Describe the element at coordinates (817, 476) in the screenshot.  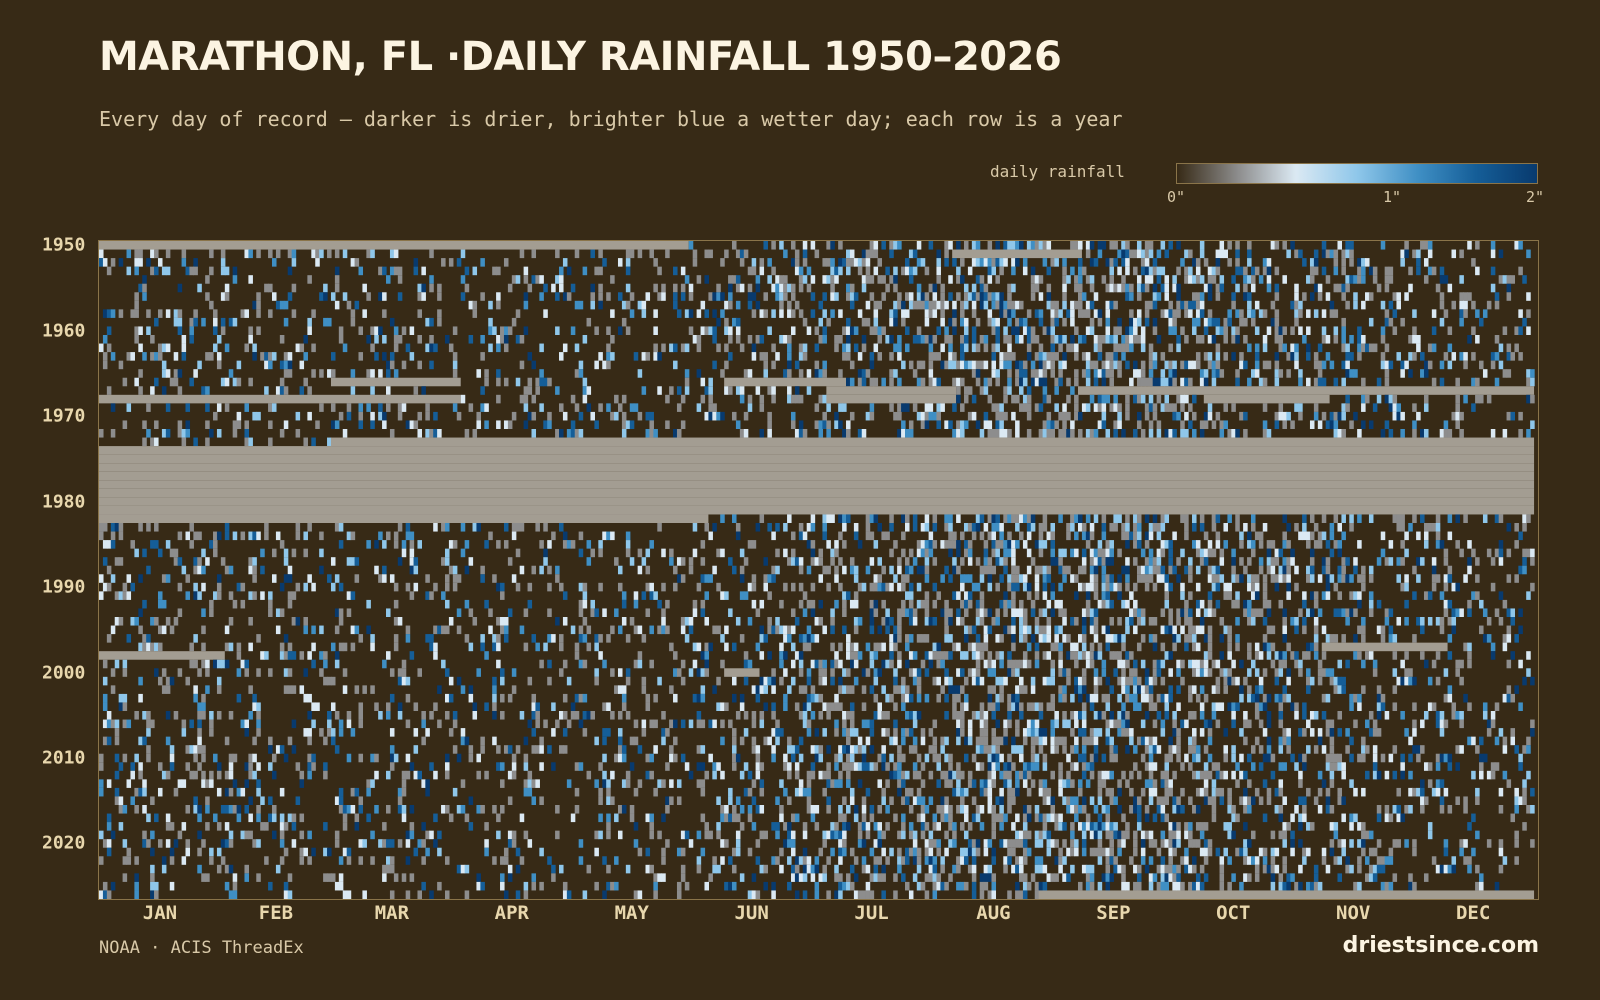
I see `missing-data-block` at that location.